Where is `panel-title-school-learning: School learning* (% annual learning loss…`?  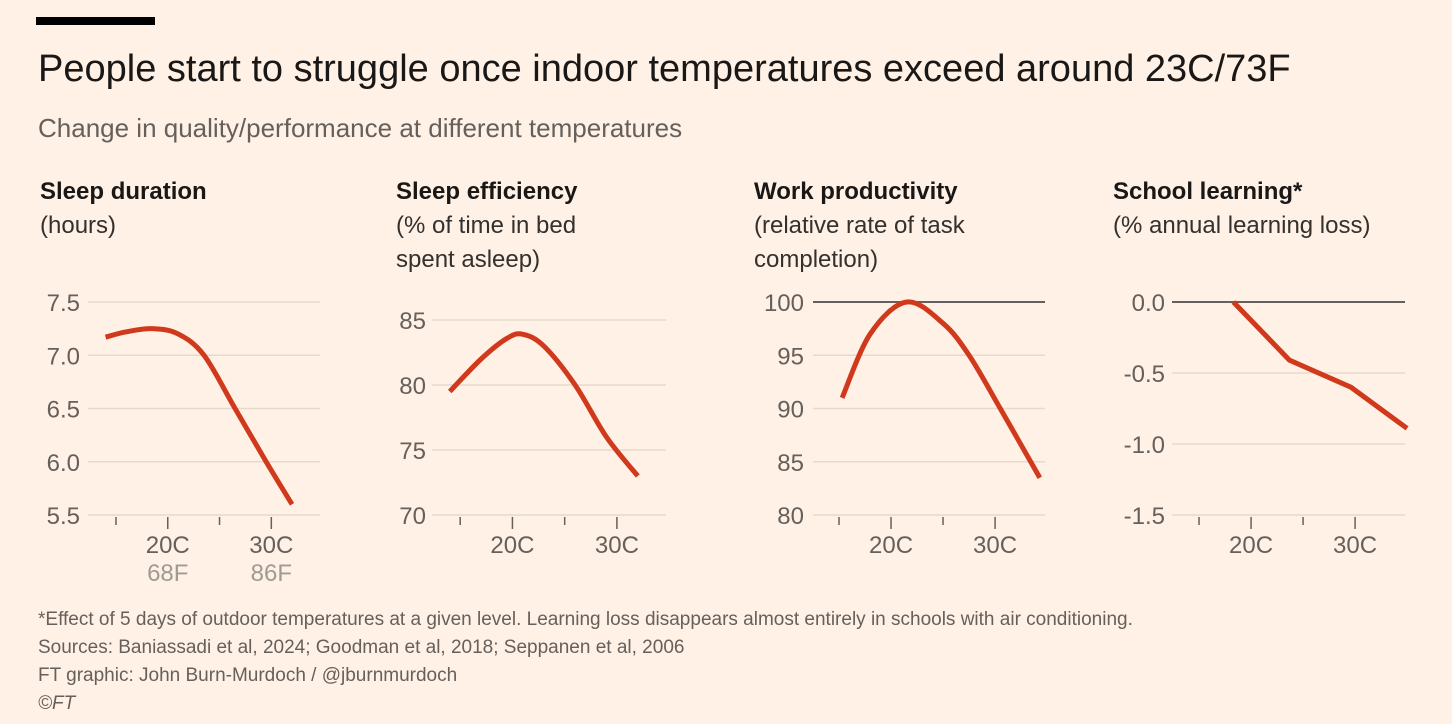
panel-title-school-learning: School learning* (% annual learning loss… is located at coordinates (1241, 209).